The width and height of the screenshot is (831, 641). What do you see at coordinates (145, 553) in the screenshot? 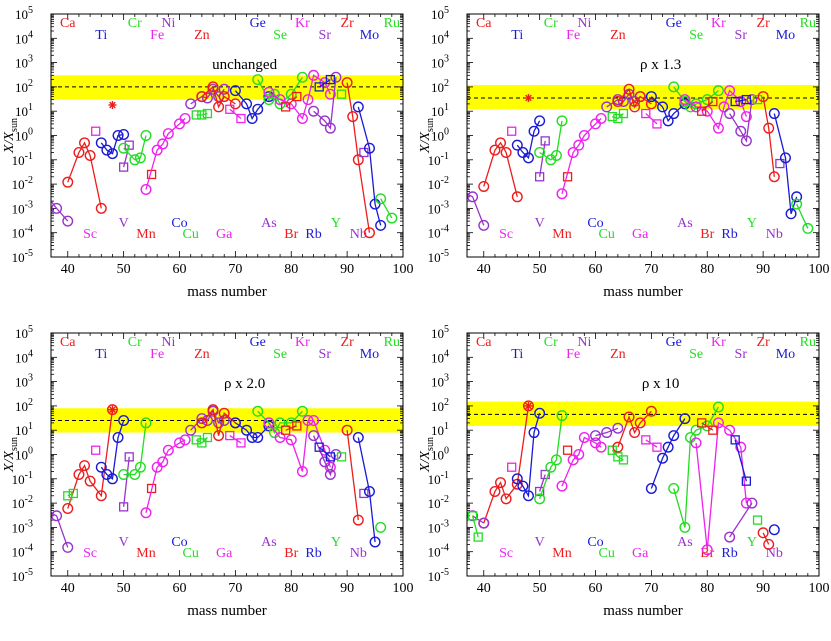
I see `element-label-mn: Mn` at bounding box center [145, 553].